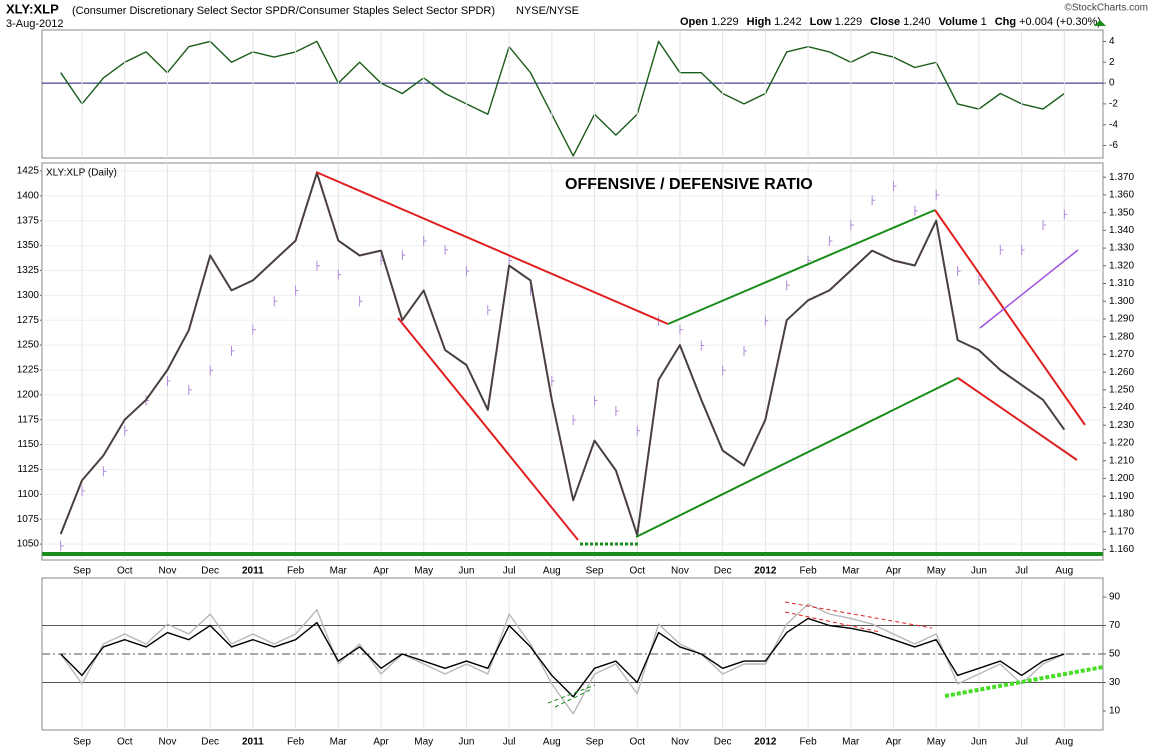 This screenshot has height=750, width=1150. I want to click on quote-label: Open, so click(694, 22).